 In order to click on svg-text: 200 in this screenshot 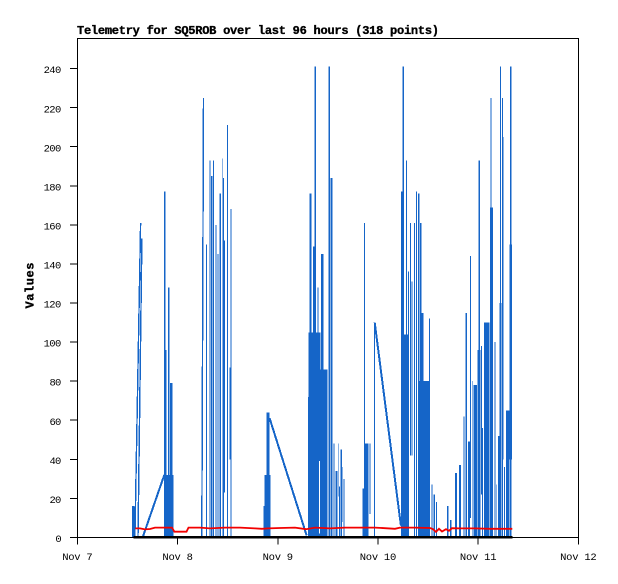, I will do `click(53, 149)`.